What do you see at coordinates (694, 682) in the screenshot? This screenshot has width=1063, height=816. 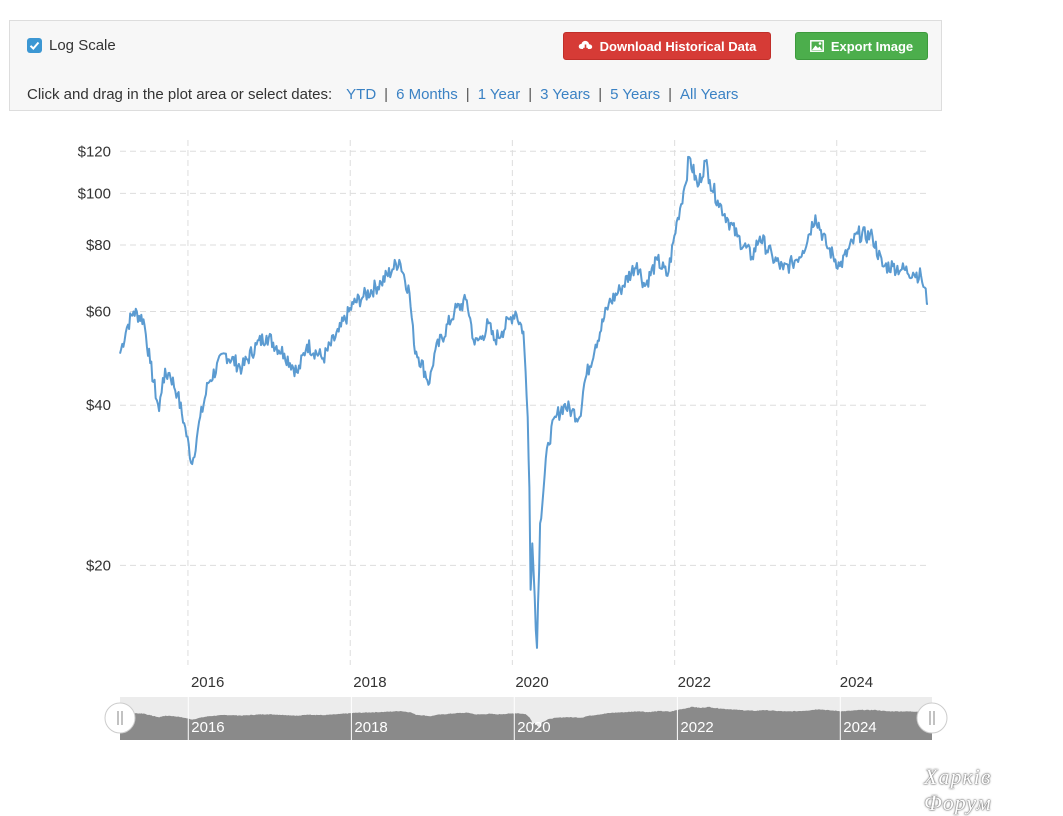 I see `x-tick-label: 2022` at bounding box center [694, 682].